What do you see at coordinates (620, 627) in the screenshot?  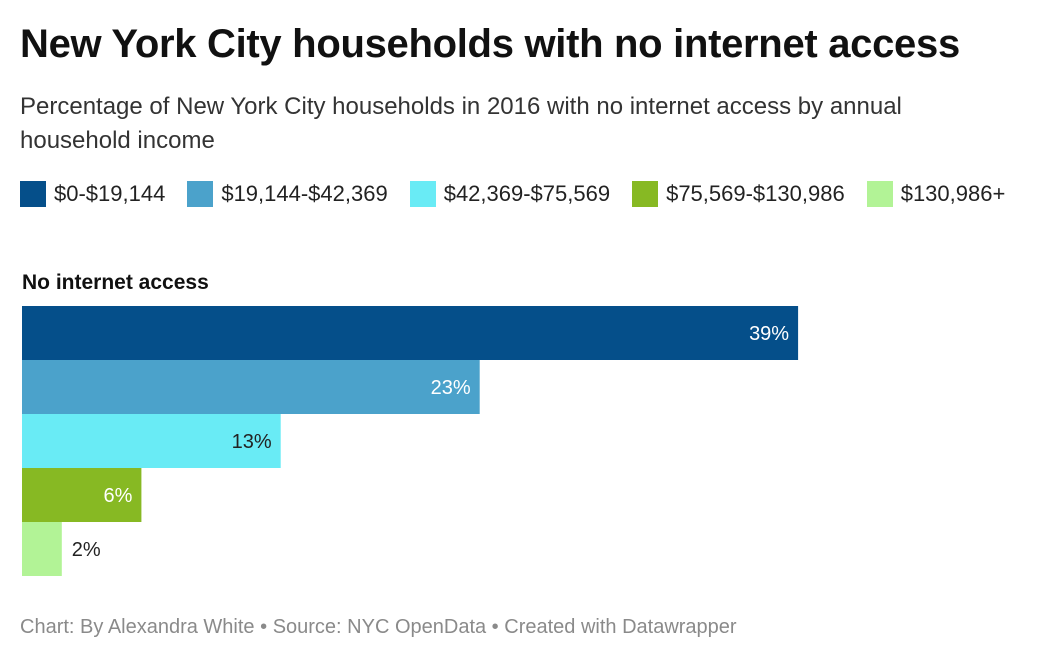 I see `footer-created-with: Created with Datawrapper` at bounding box center [620, 627].